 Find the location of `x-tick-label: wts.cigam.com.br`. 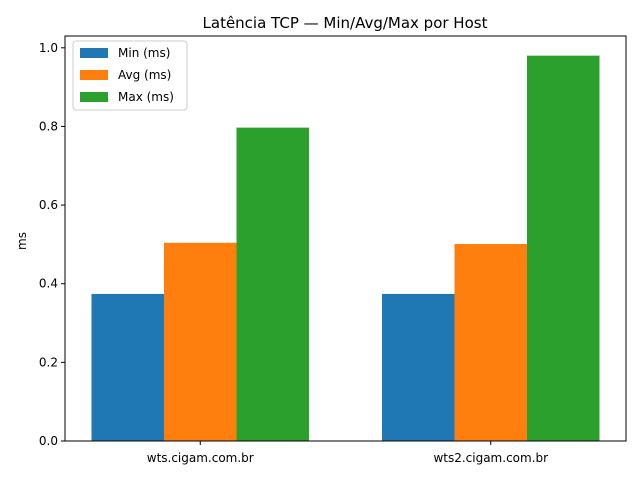

x-tick-label: wts.cigam.com.br is located at coordinates (200, 458).